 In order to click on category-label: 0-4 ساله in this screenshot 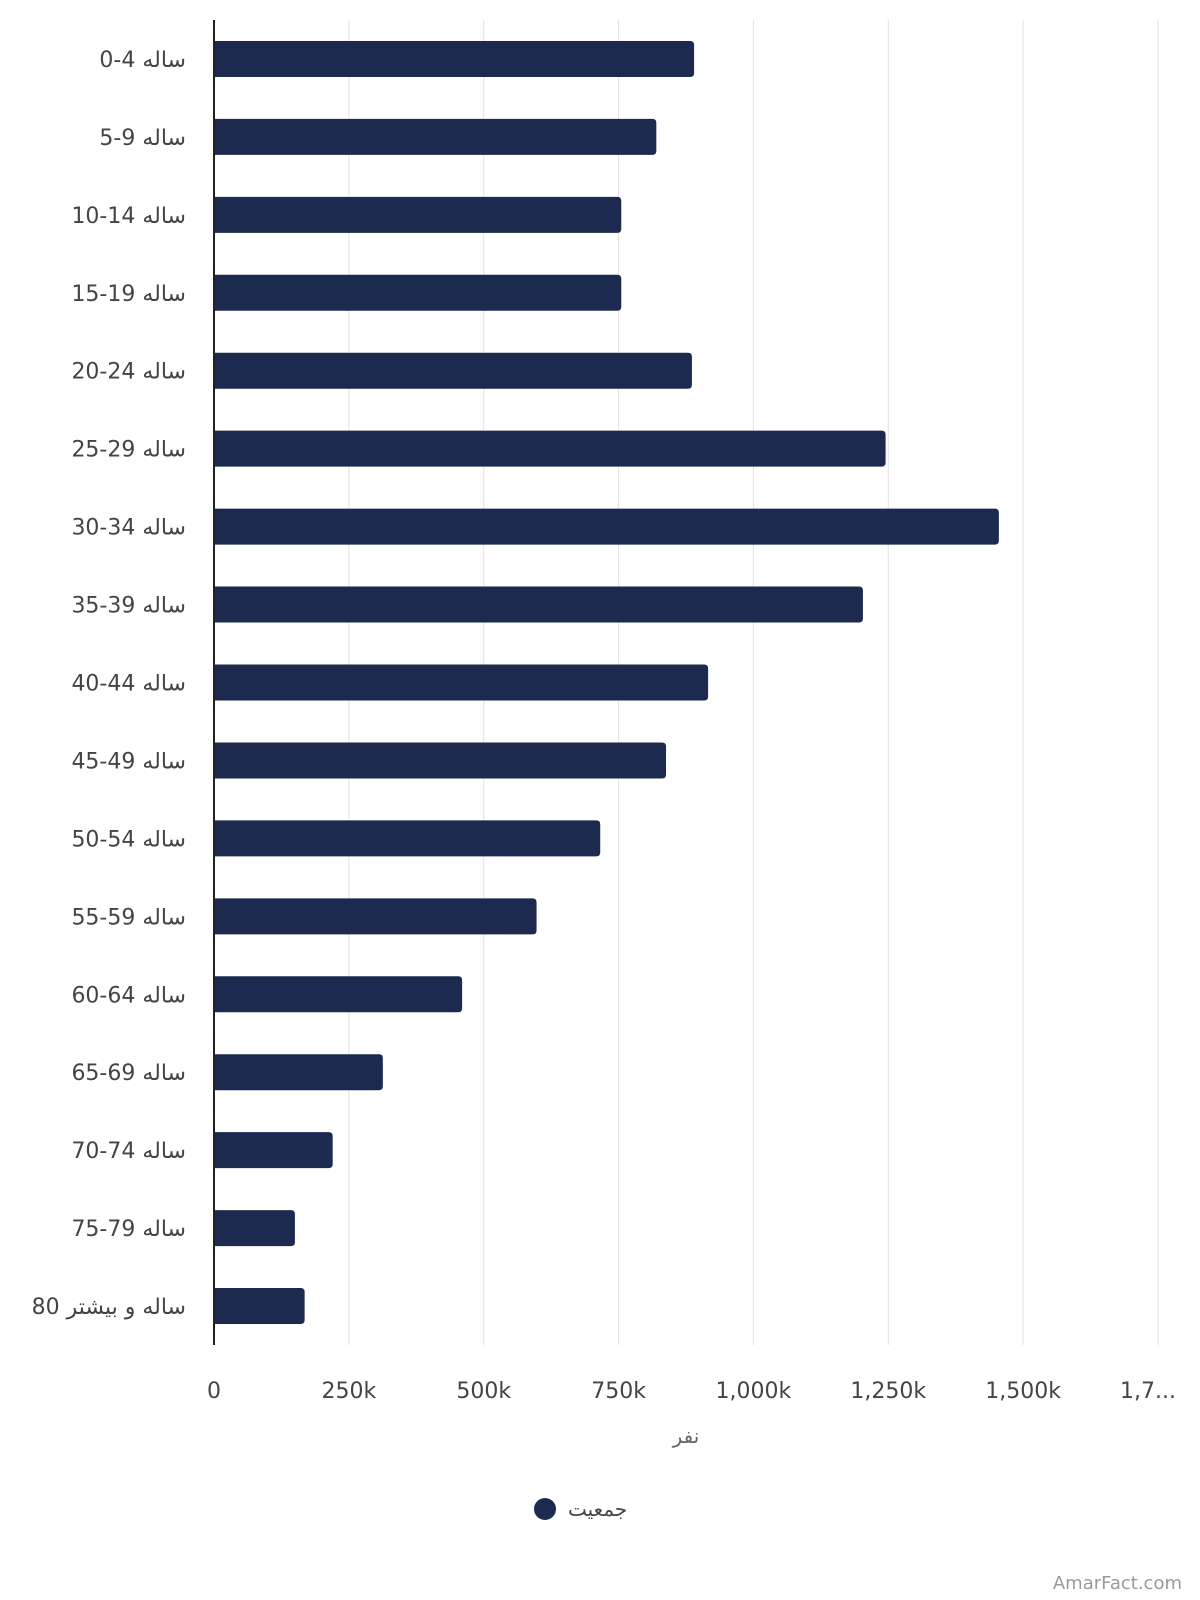, I will do `click(142, 60)`.